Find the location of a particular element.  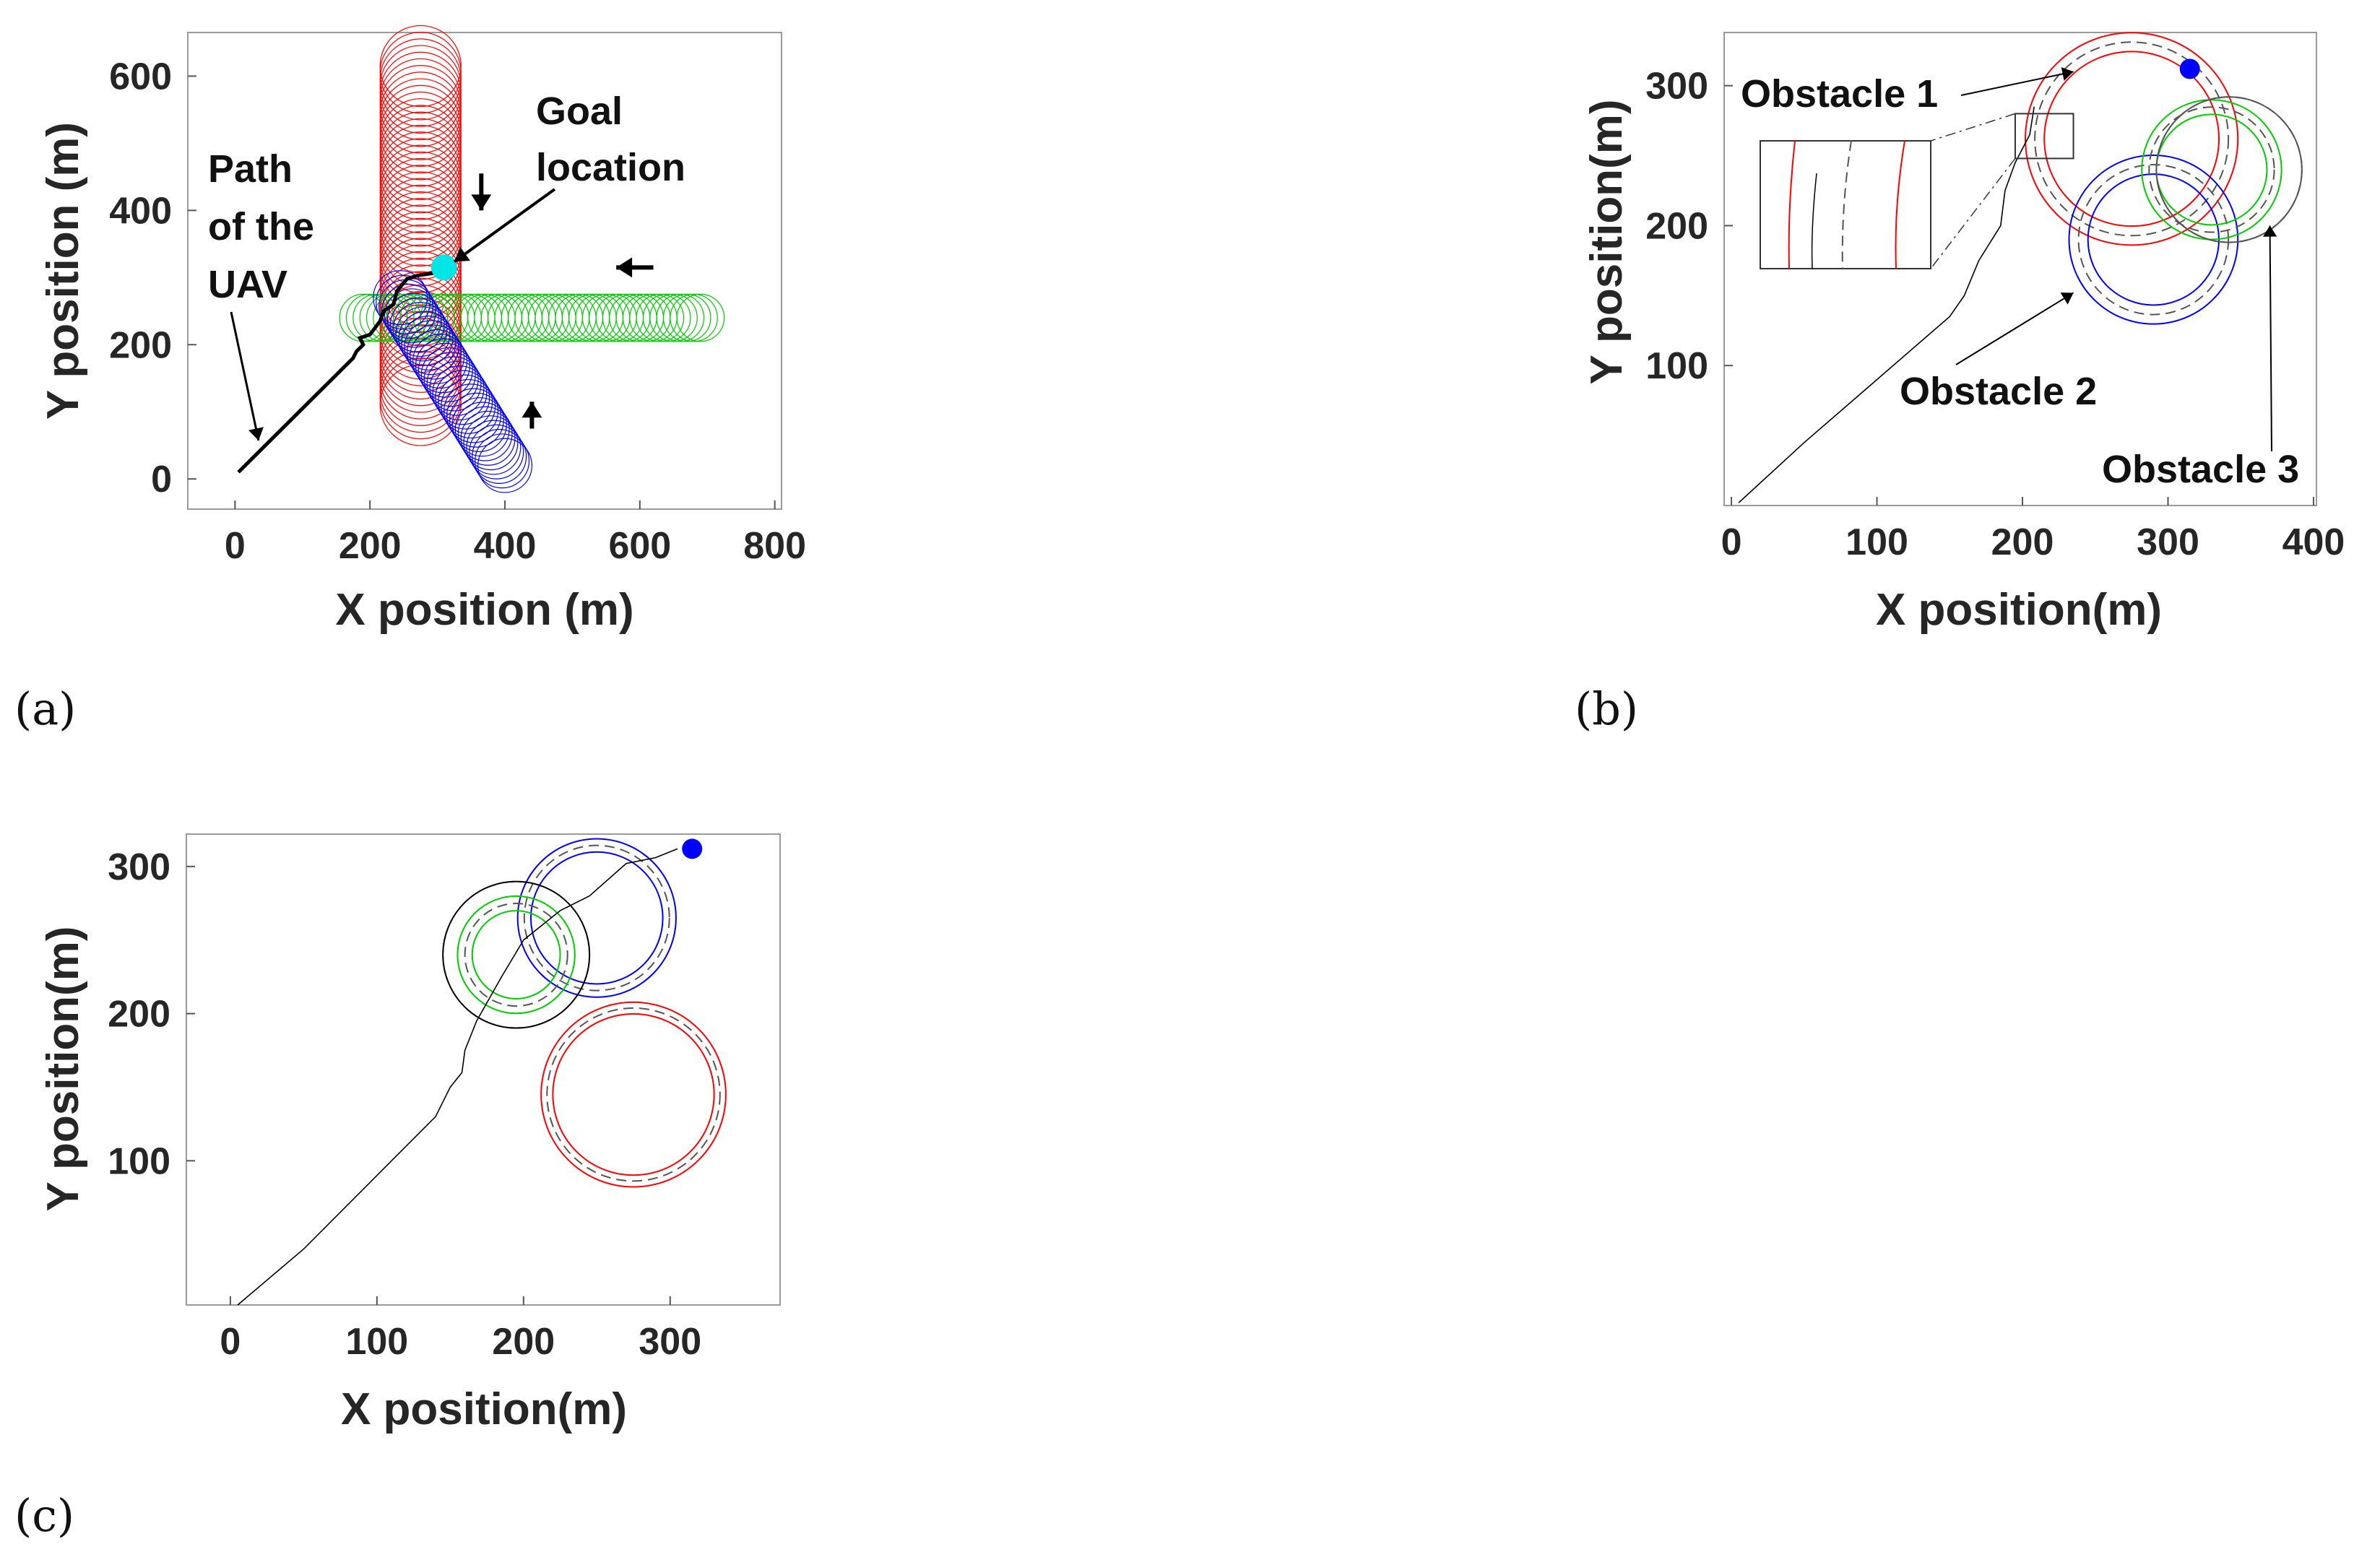

chart-a-arrows is located at coordinates (442, 307).